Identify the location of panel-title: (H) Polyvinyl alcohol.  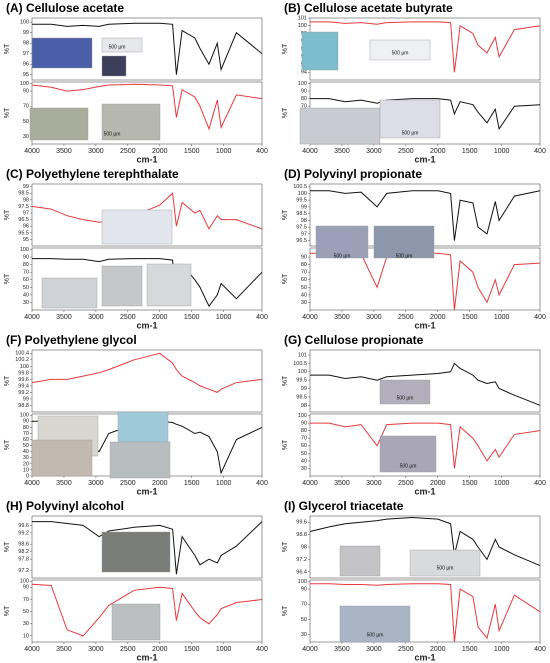
(65, 506).